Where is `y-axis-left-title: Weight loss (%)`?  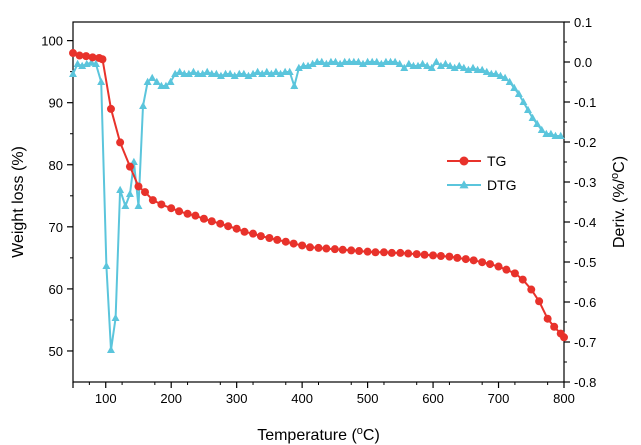
y-axis-left-title: Weight loss (%) is located at coordinates (18, 202).